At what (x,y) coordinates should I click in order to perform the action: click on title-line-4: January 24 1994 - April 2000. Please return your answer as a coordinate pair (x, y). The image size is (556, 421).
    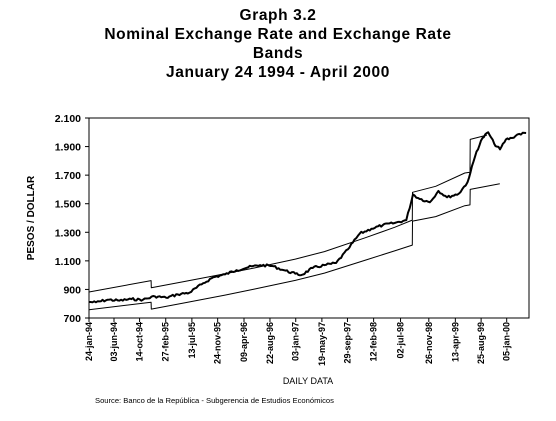
    Looking at the image, I should click on (278, 72).